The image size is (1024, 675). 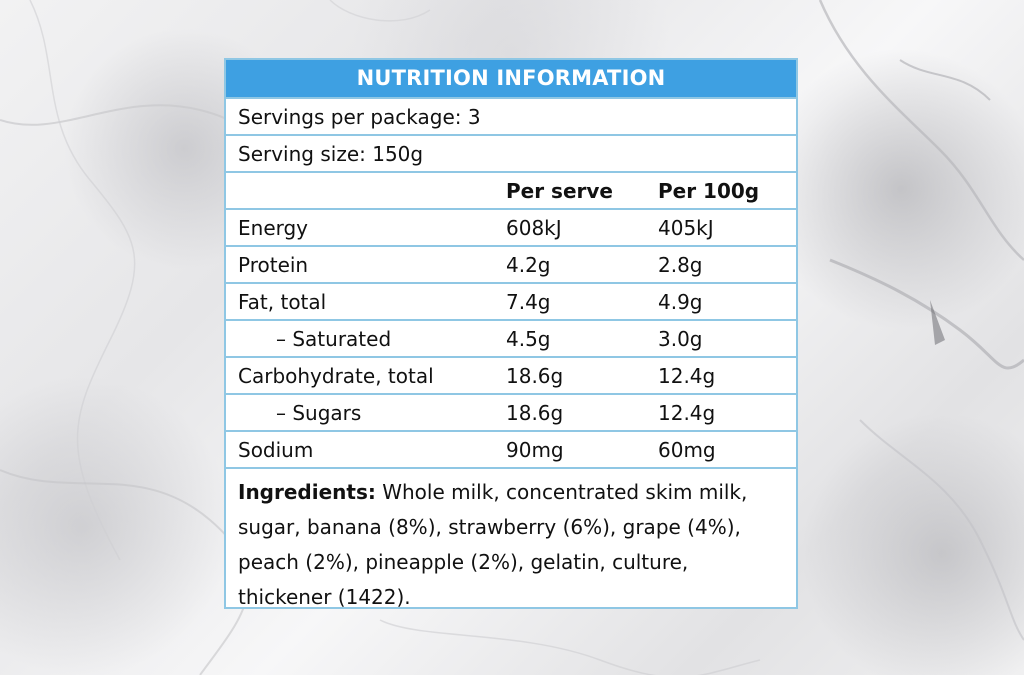 I want to click on column-header-per-serve: Per serve, so click(x=559, y=190).